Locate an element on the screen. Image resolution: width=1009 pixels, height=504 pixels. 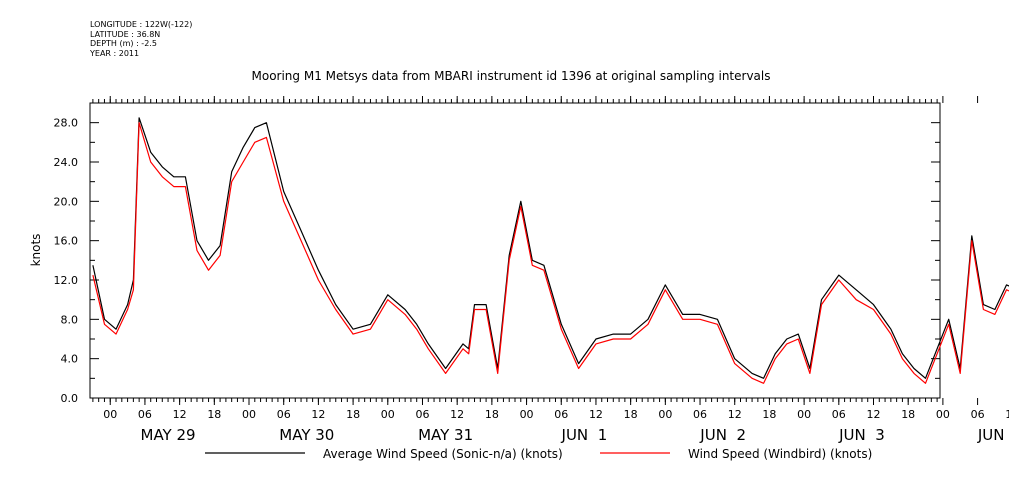
x-day-label: MAY 31 is located at coordinates (445, 435).